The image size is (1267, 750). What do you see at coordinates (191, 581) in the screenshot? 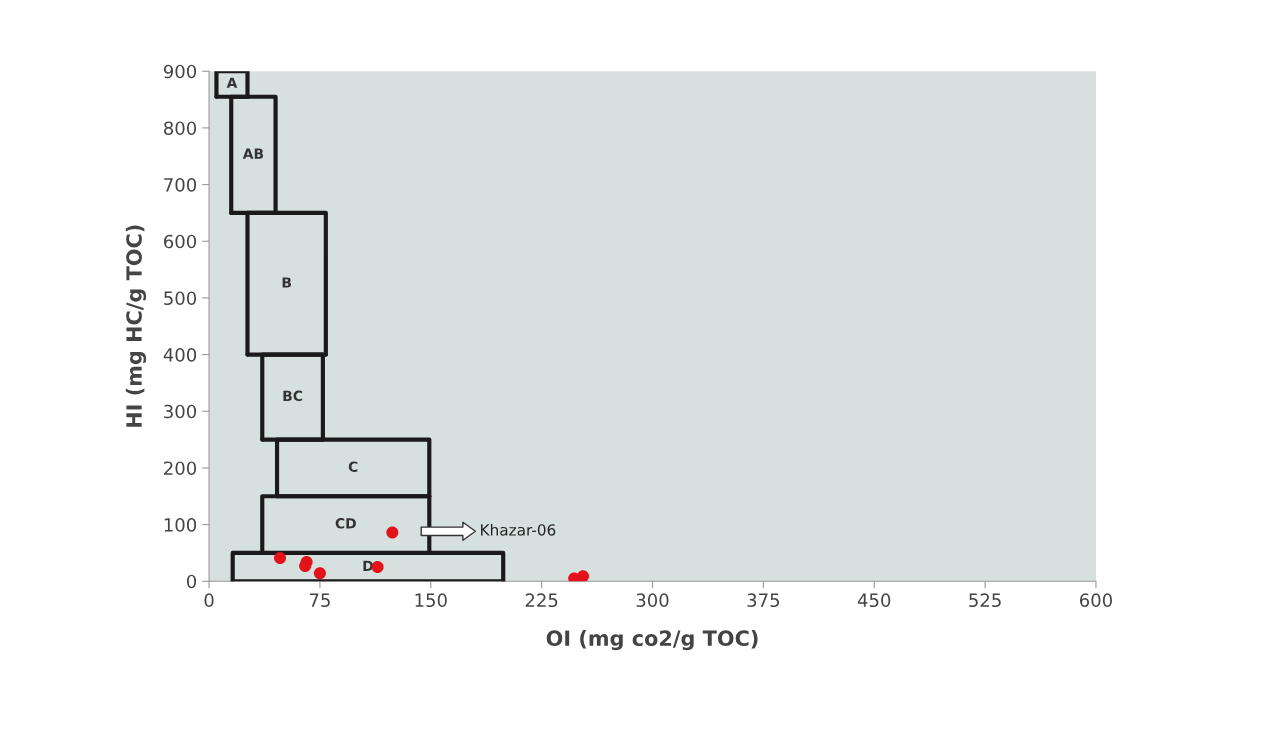
I see `y-tick-label: 0` at bounding box center [191, 581].